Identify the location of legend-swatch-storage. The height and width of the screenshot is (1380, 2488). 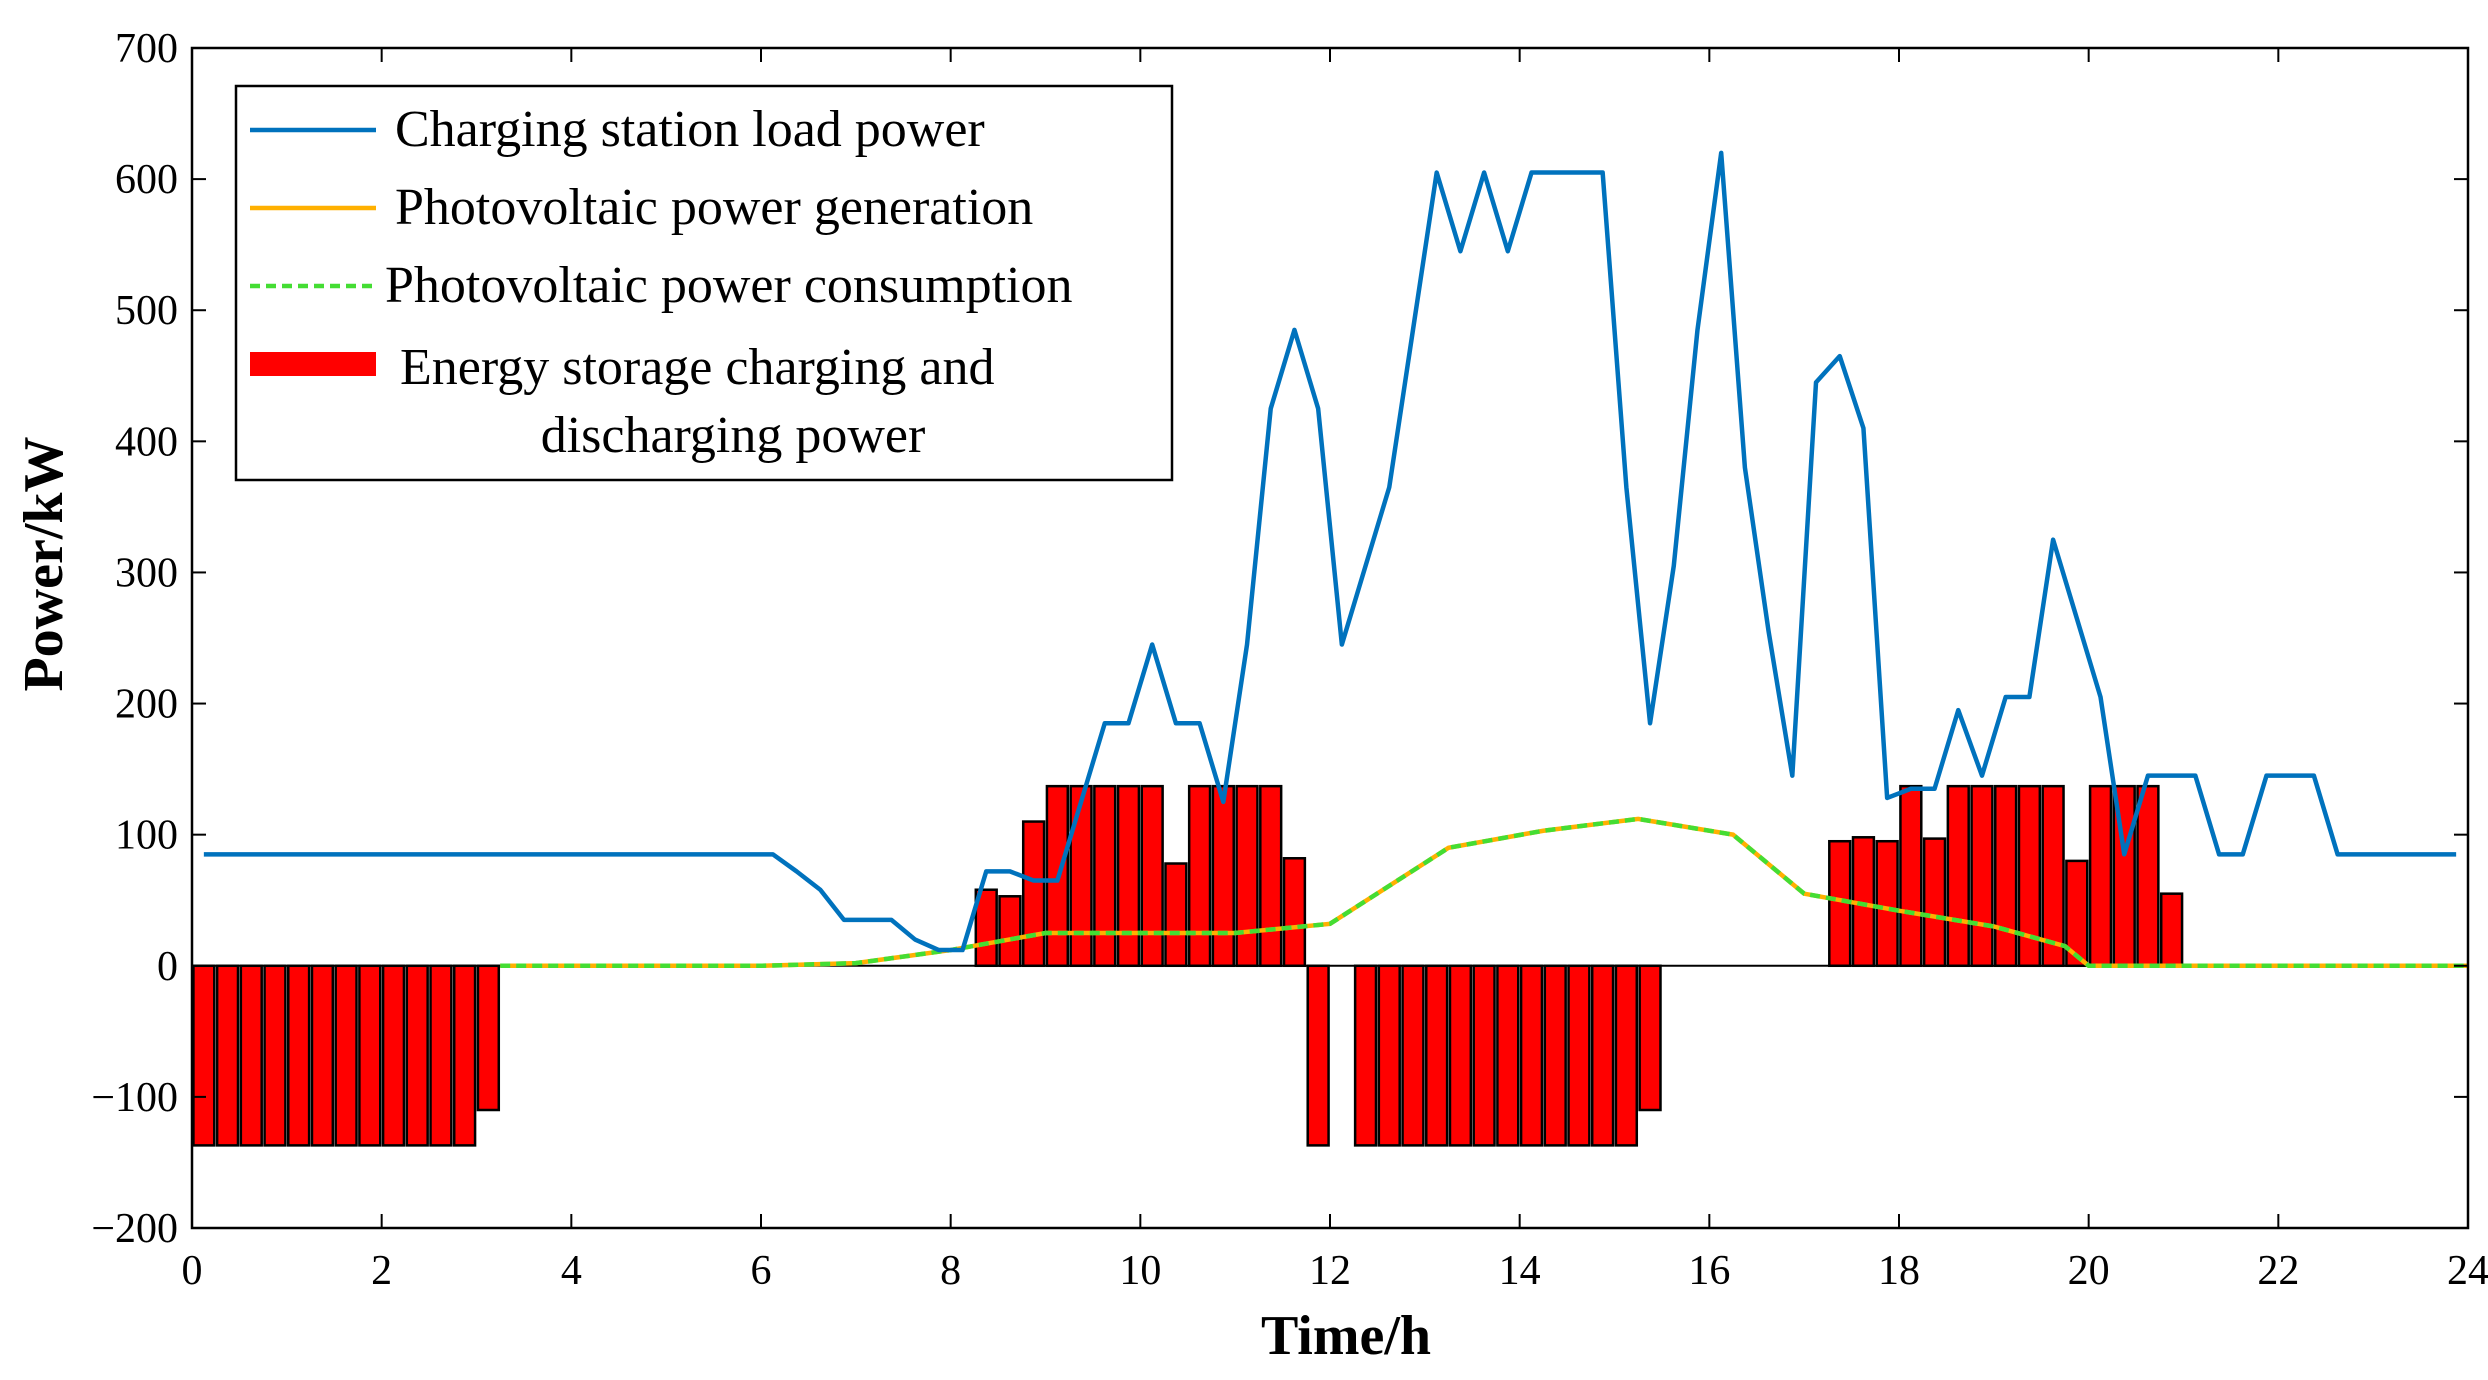
(313, 364).